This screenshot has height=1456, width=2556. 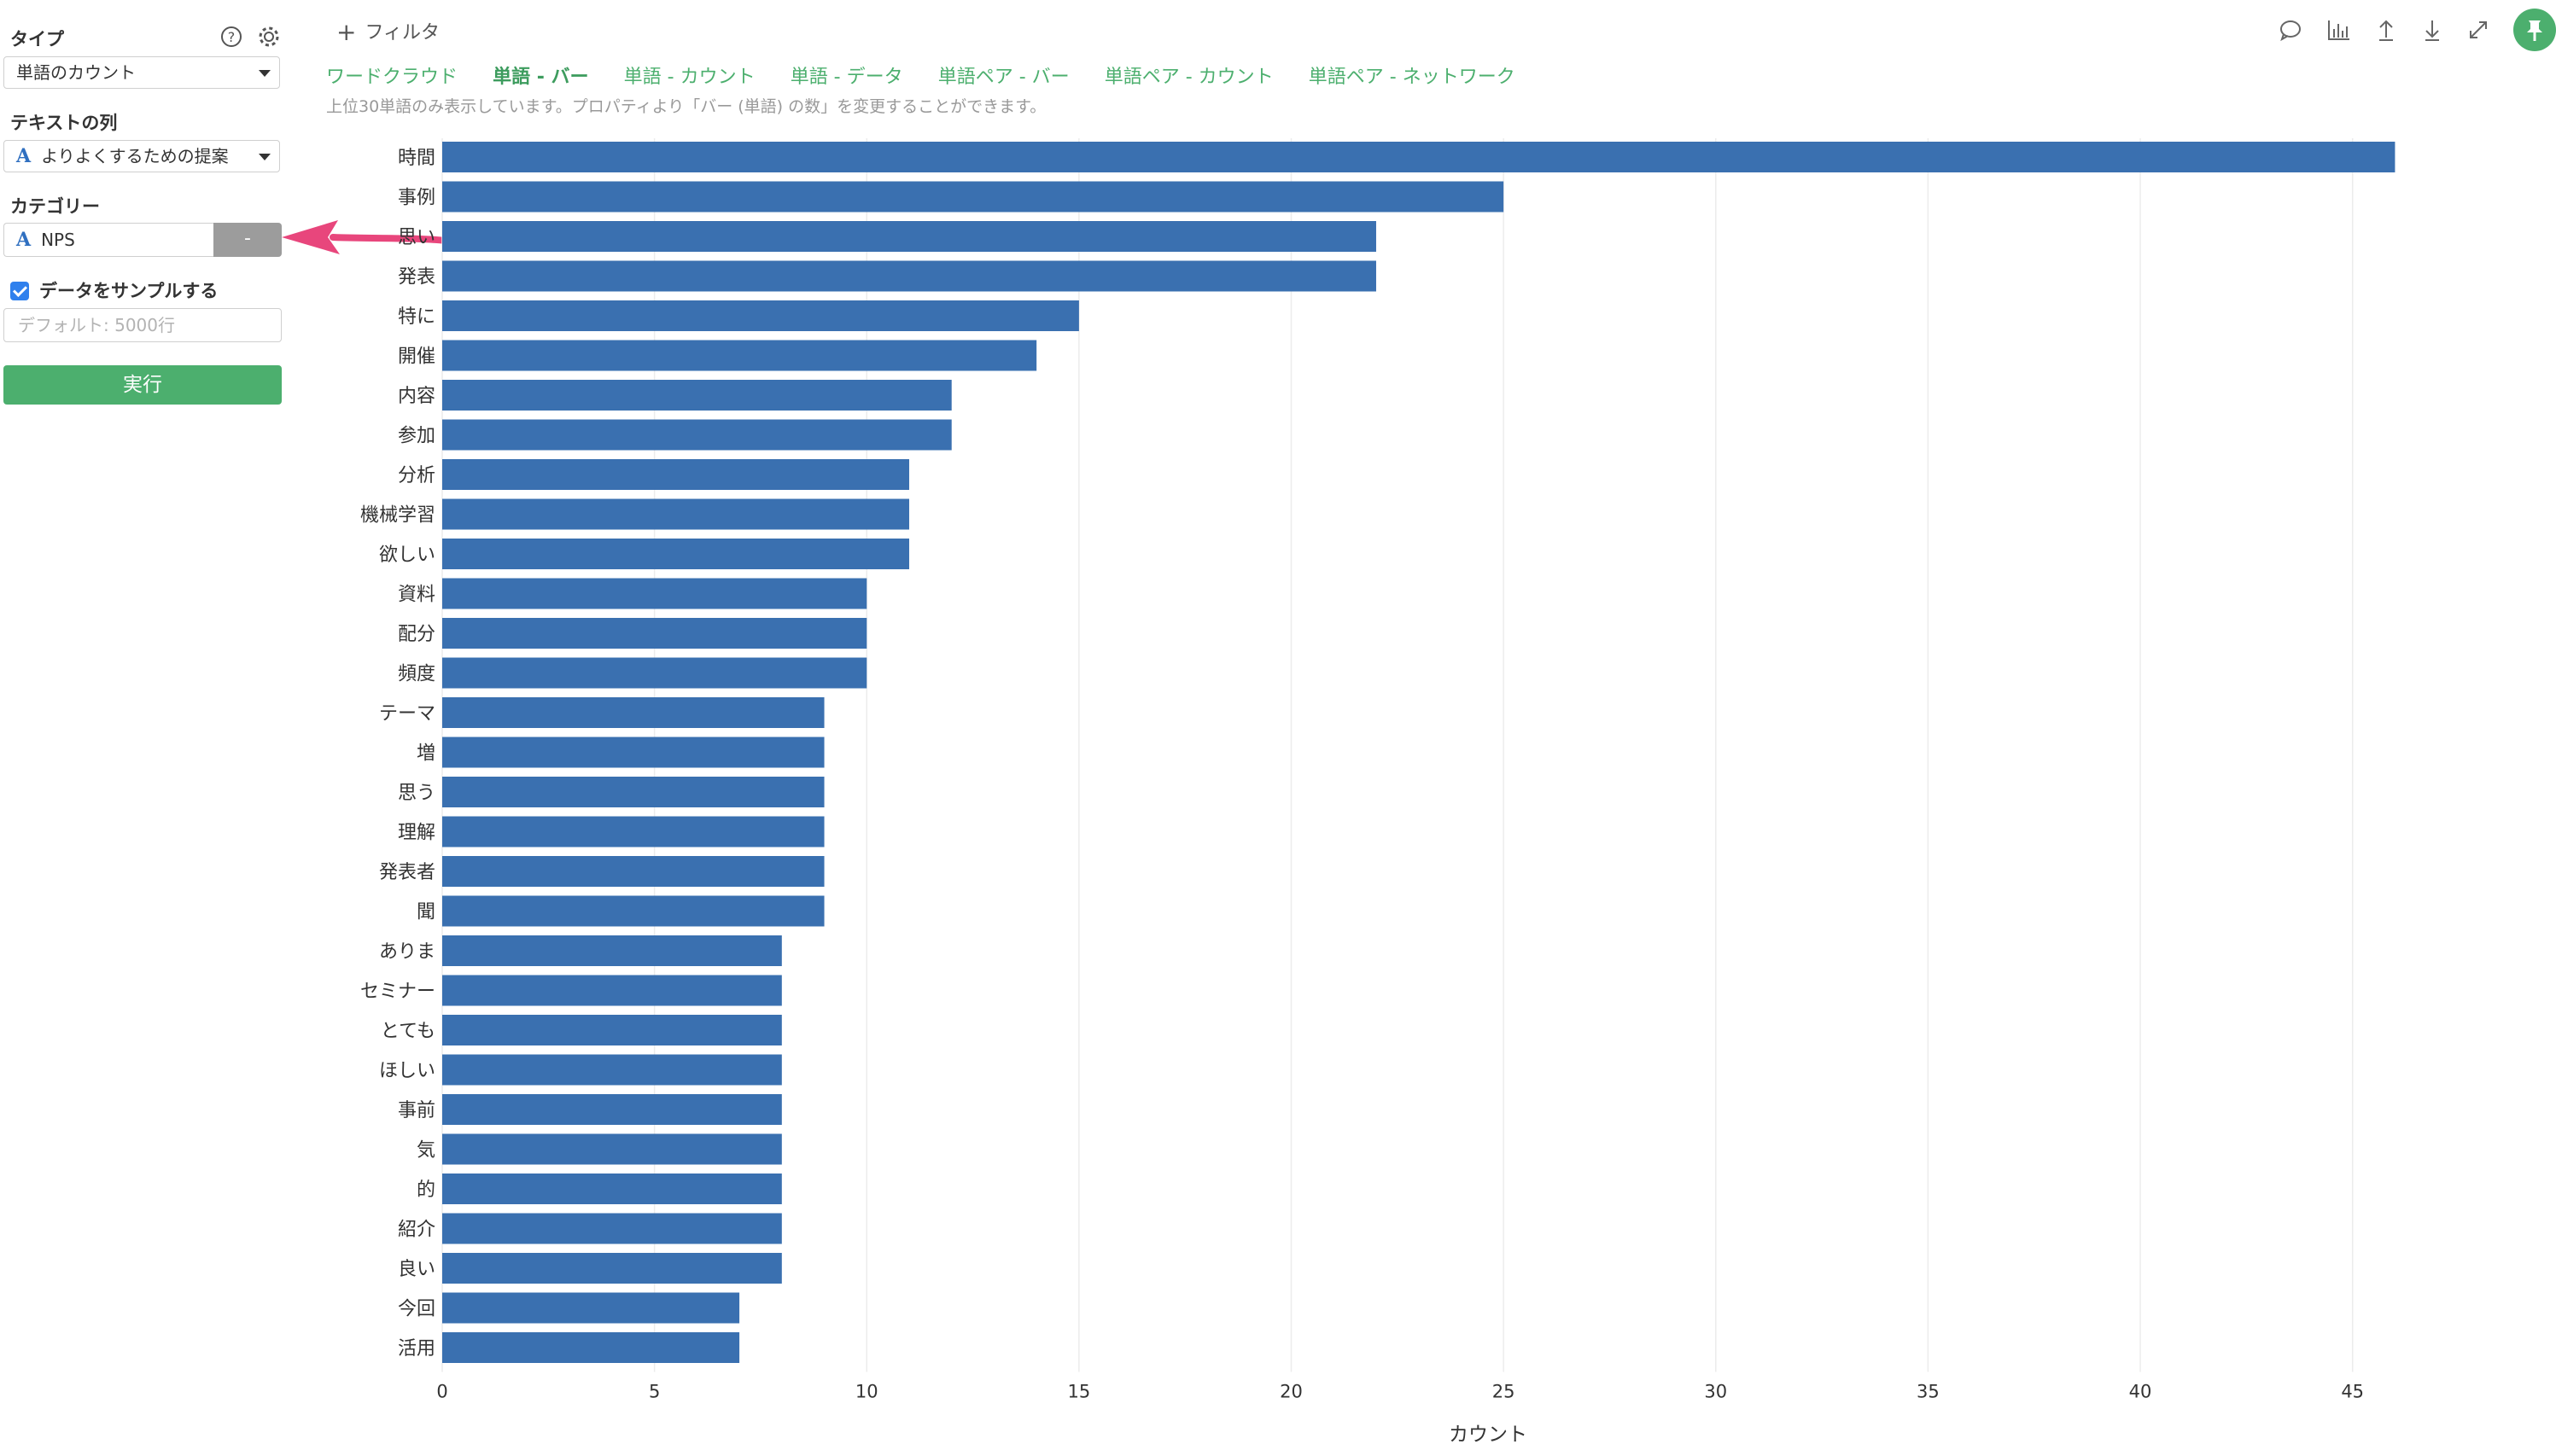 I want to click on x-tick-label: 10, so click(x=866, y=1392).